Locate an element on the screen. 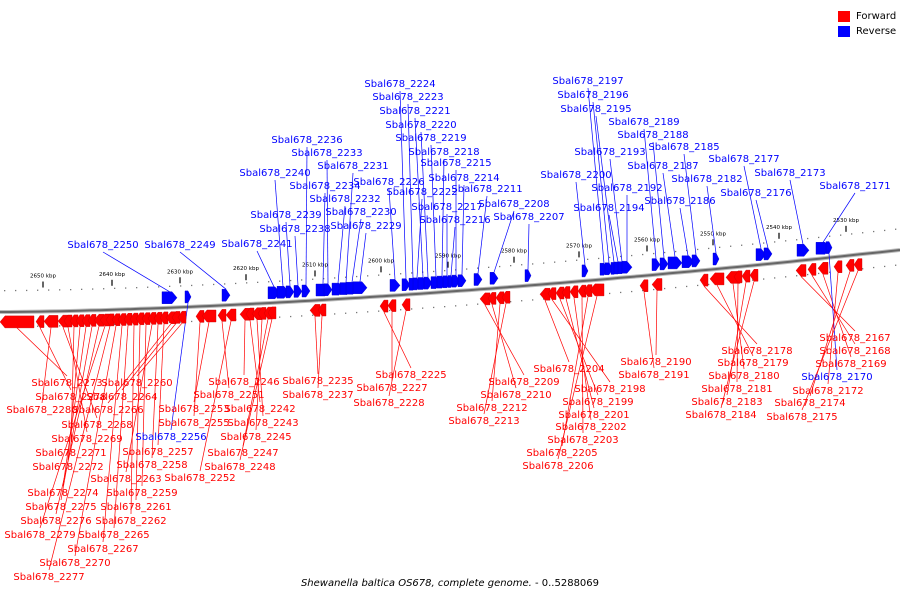 The width and height of the screenshot is (900, 600). gene-label: Sbal678_2212 is located at coordinates (491, 408).